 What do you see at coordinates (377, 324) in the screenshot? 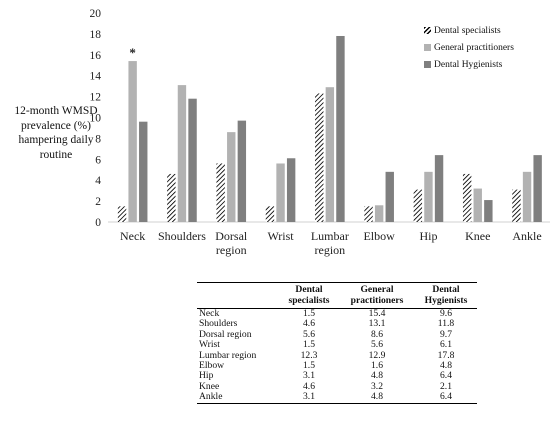
I see `table-cell: 13.1` at bounding box center [377, 324].